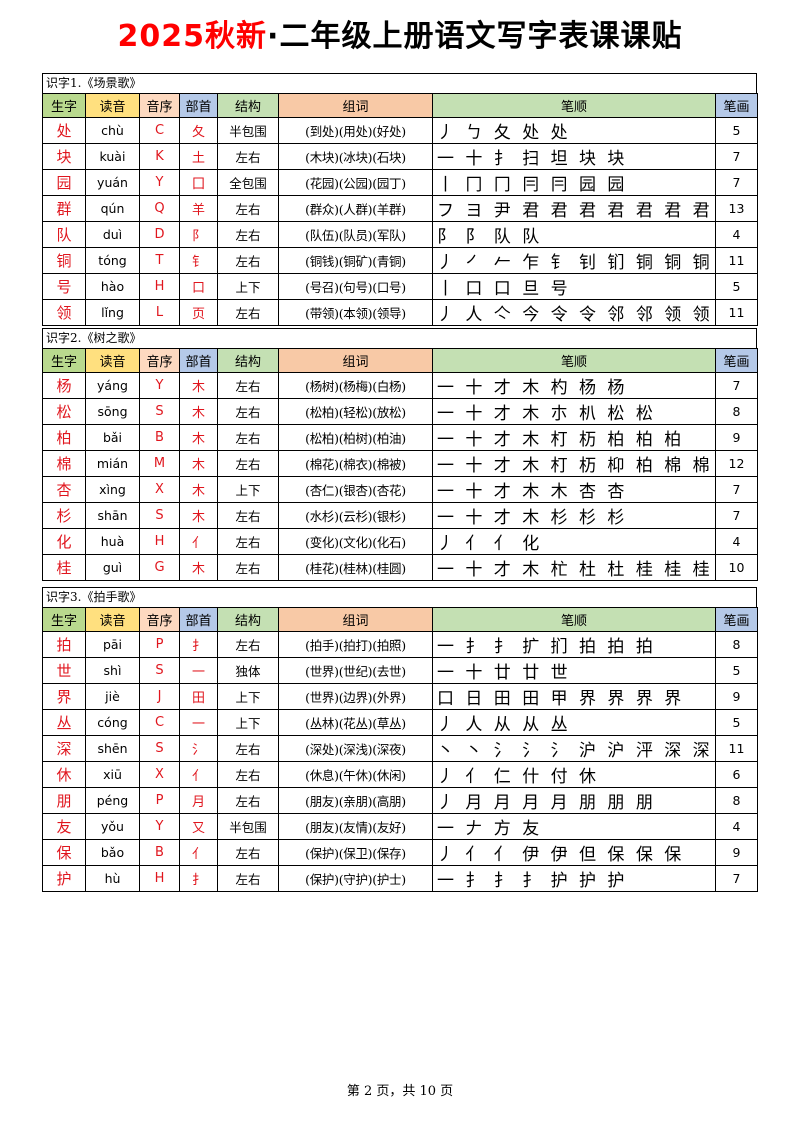  Describe the element at coordinates (159, 208) in the screenshot. I see `cell-order: Q` at that location.